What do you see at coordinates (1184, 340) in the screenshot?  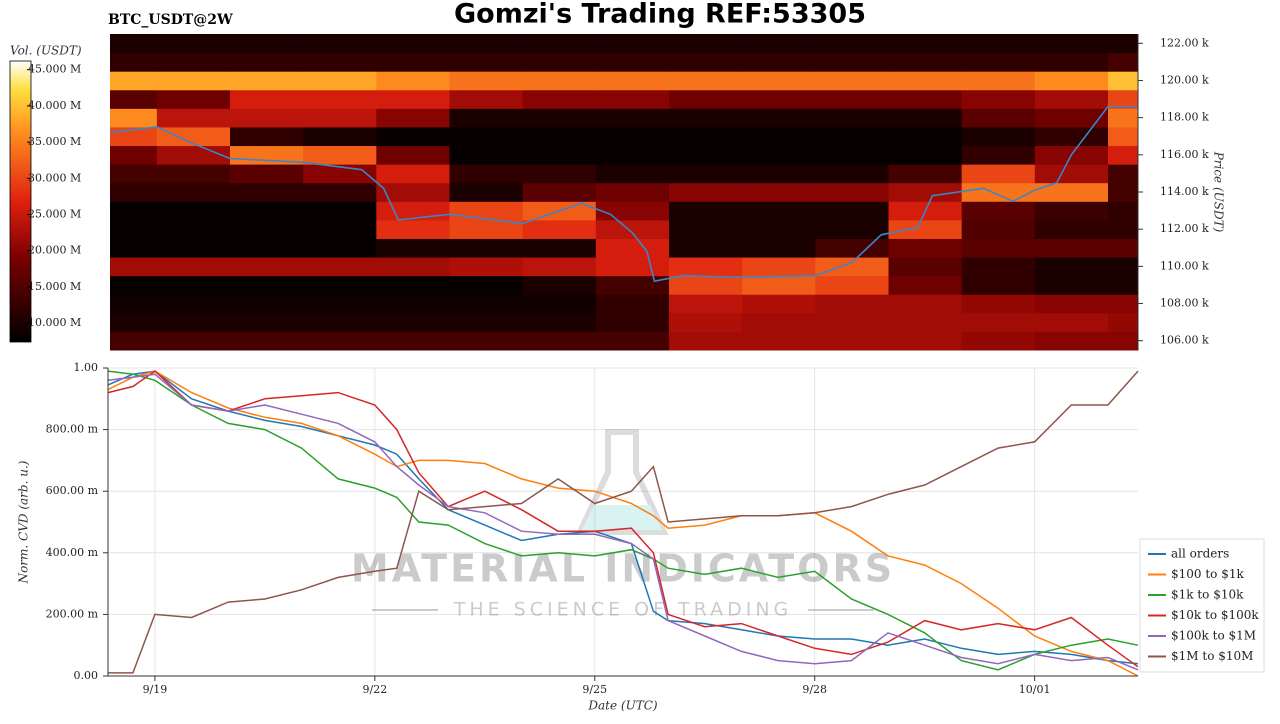 I see `y-tick-label: 106.00 k` at bounding box center [1184, 340].